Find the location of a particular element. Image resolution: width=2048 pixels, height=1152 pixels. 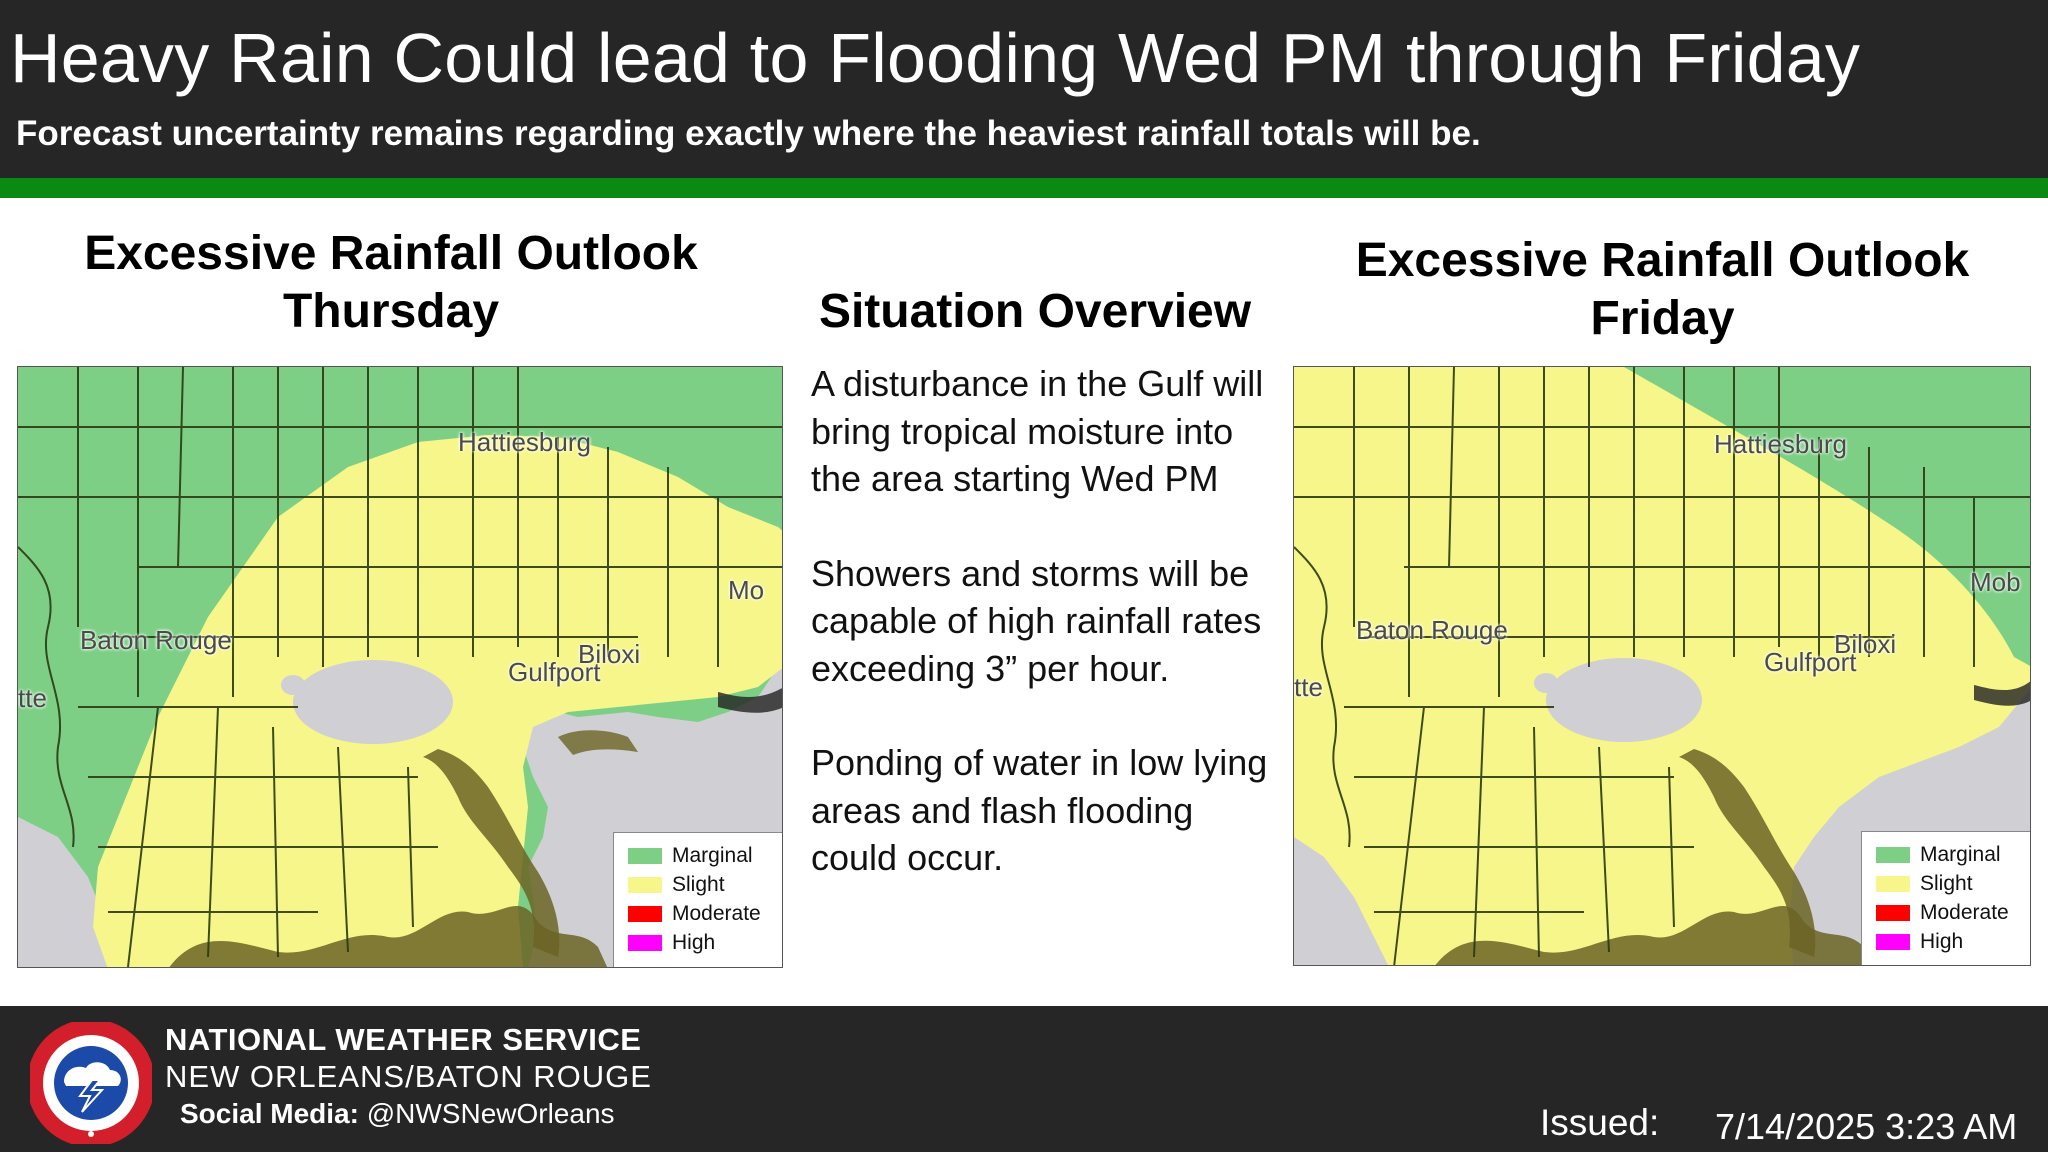

social-handle: @NWSNewOrleans is located at coordinates (490, 1113).